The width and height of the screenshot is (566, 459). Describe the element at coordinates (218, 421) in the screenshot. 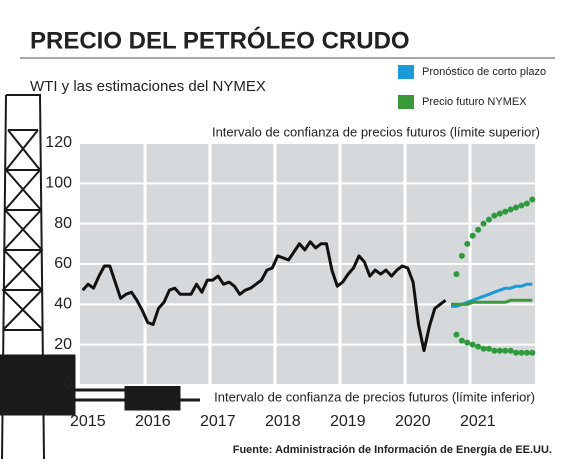

I see `x-tick-label: 2017` at that location.